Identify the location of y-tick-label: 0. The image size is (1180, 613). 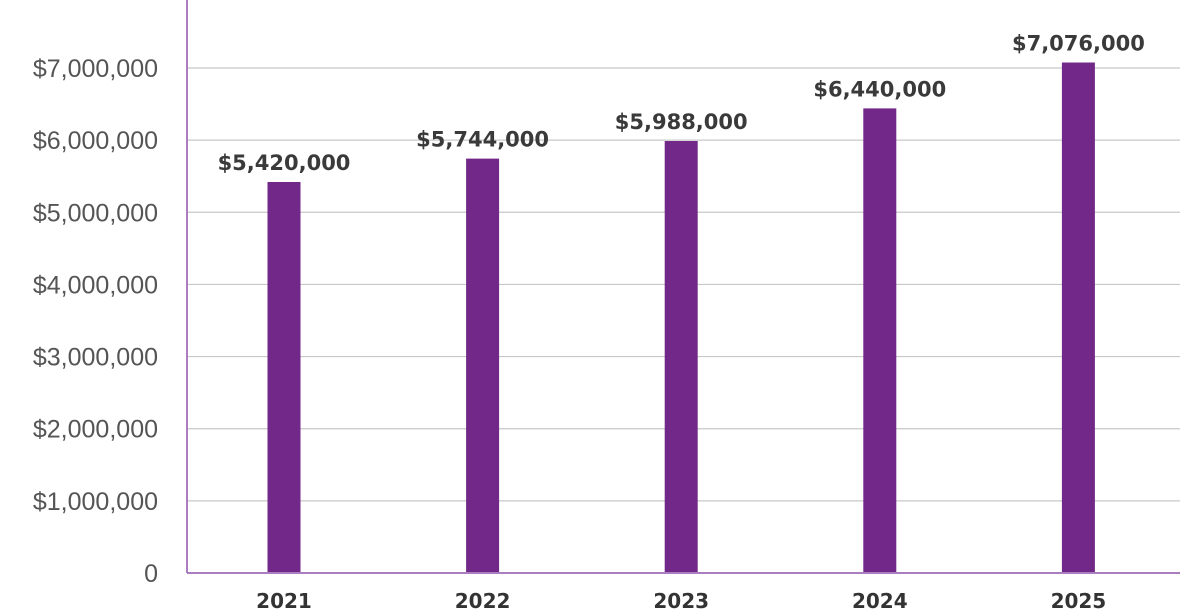
(151, 574).